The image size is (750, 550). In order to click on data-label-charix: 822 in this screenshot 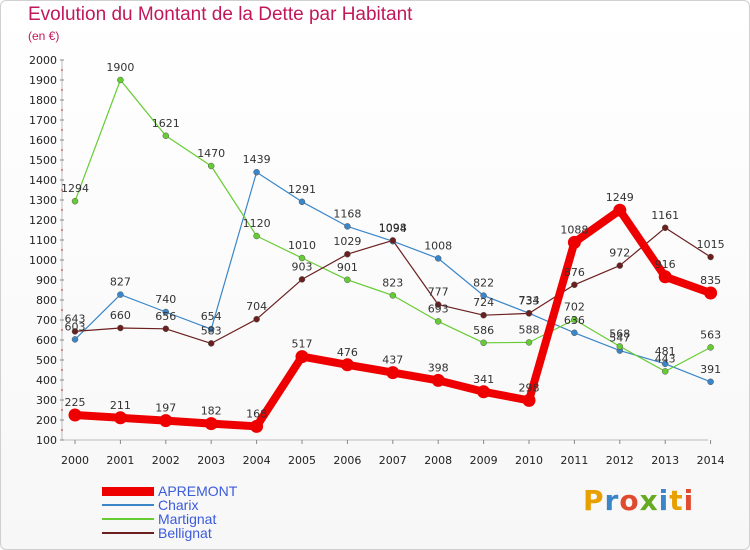, I will do `click(483, 283)`.